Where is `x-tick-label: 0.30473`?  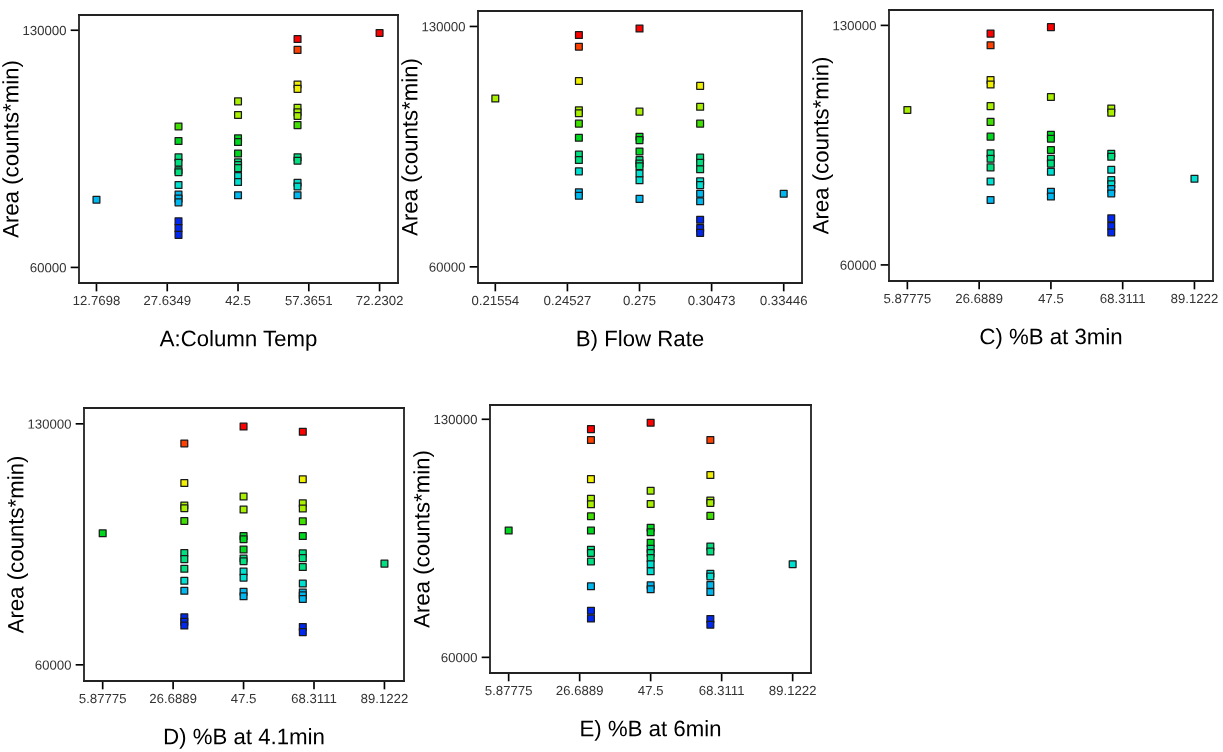 x-tick-label: 0.30473 is located at coordinates (711, 300).